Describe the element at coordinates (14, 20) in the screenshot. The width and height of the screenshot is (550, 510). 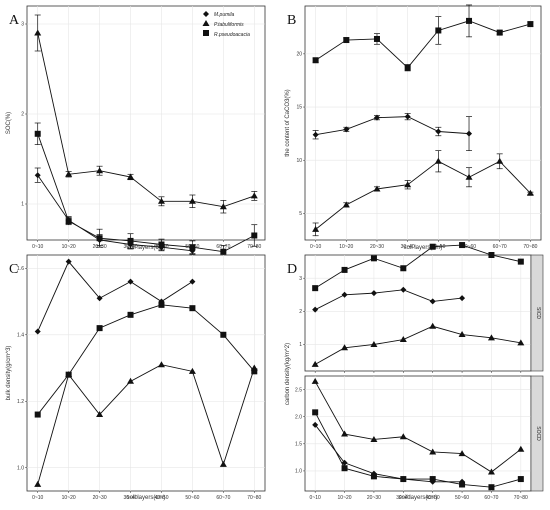
I see `panel-letter-a: A` at that location.